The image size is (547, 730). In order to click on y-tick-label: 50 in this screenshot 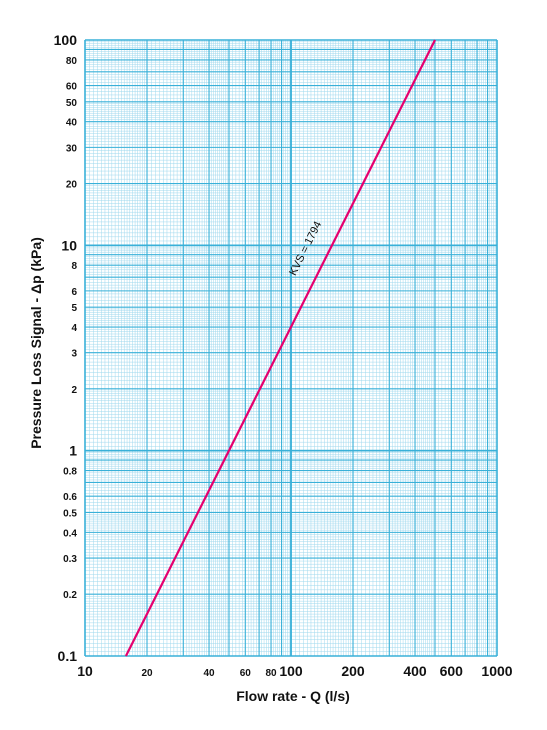, I will do `click(72, 103)`.